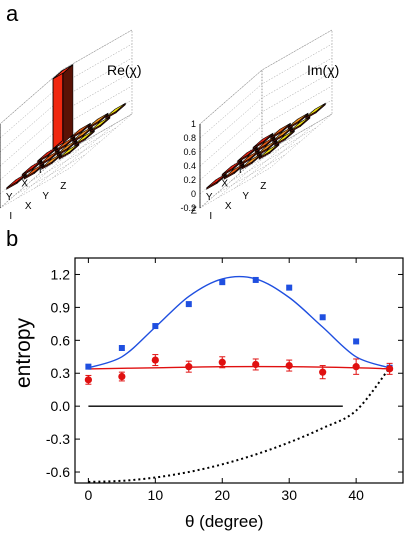 Image resolution: width=415 pixels, height=538 pixels. I want to click on bar-YX, so click(49, 158).